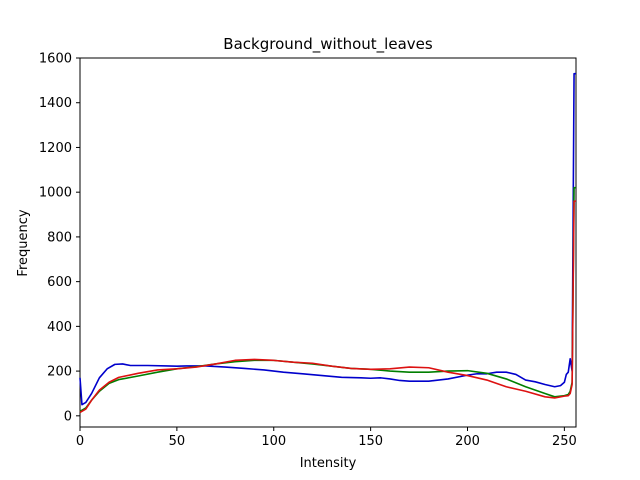 This screenshot has height=480, width=640. What do you see at coordinates (59, 327) in the screenshot?
I see `y-tick-label: 400` at bounding box center [59, 327].